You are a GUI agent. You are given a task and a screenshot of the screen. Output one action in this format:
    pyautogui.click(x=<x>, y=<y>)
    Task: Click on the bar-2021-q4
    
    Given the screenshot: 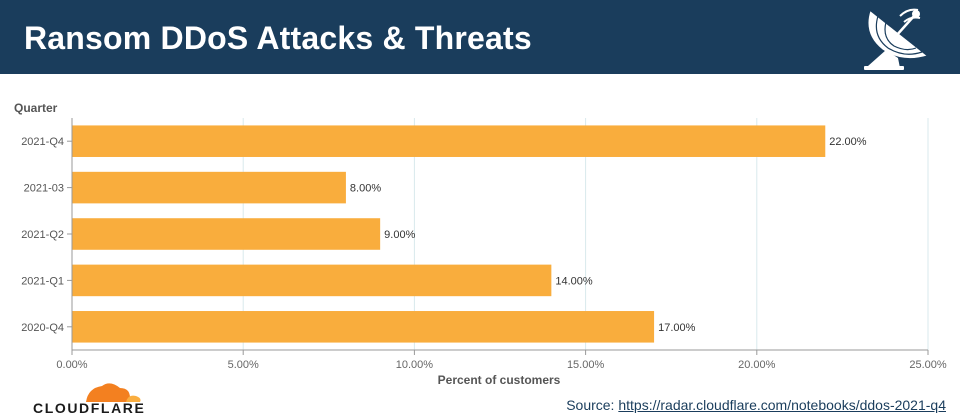 What is the action you would take?
    pyautogui.click(x=449, y=141)
    